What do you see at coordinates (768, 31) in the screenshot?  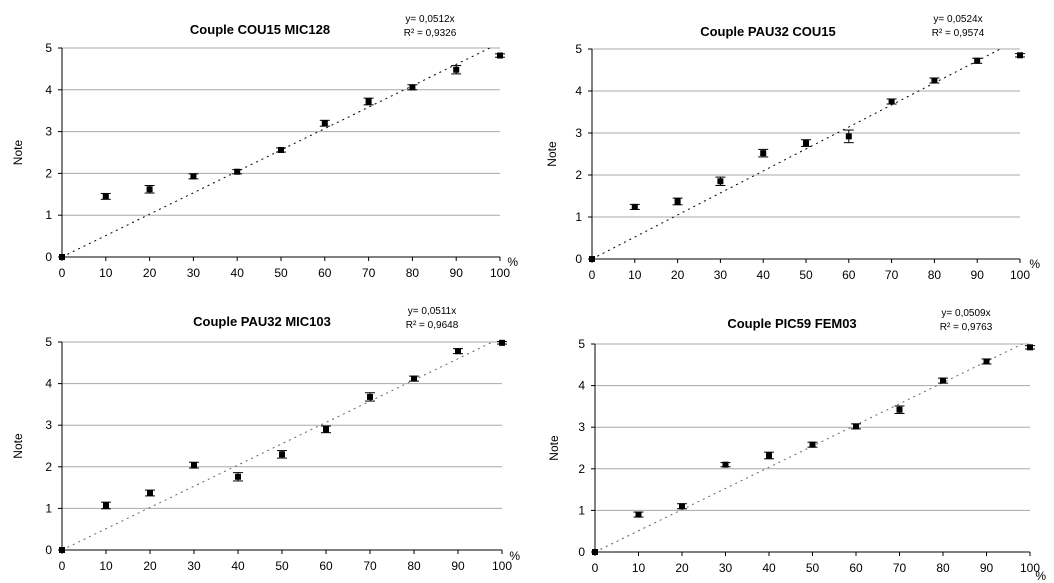 I see `chart-title: Couple PAU32 COU15` at bounding box center [768, 31].